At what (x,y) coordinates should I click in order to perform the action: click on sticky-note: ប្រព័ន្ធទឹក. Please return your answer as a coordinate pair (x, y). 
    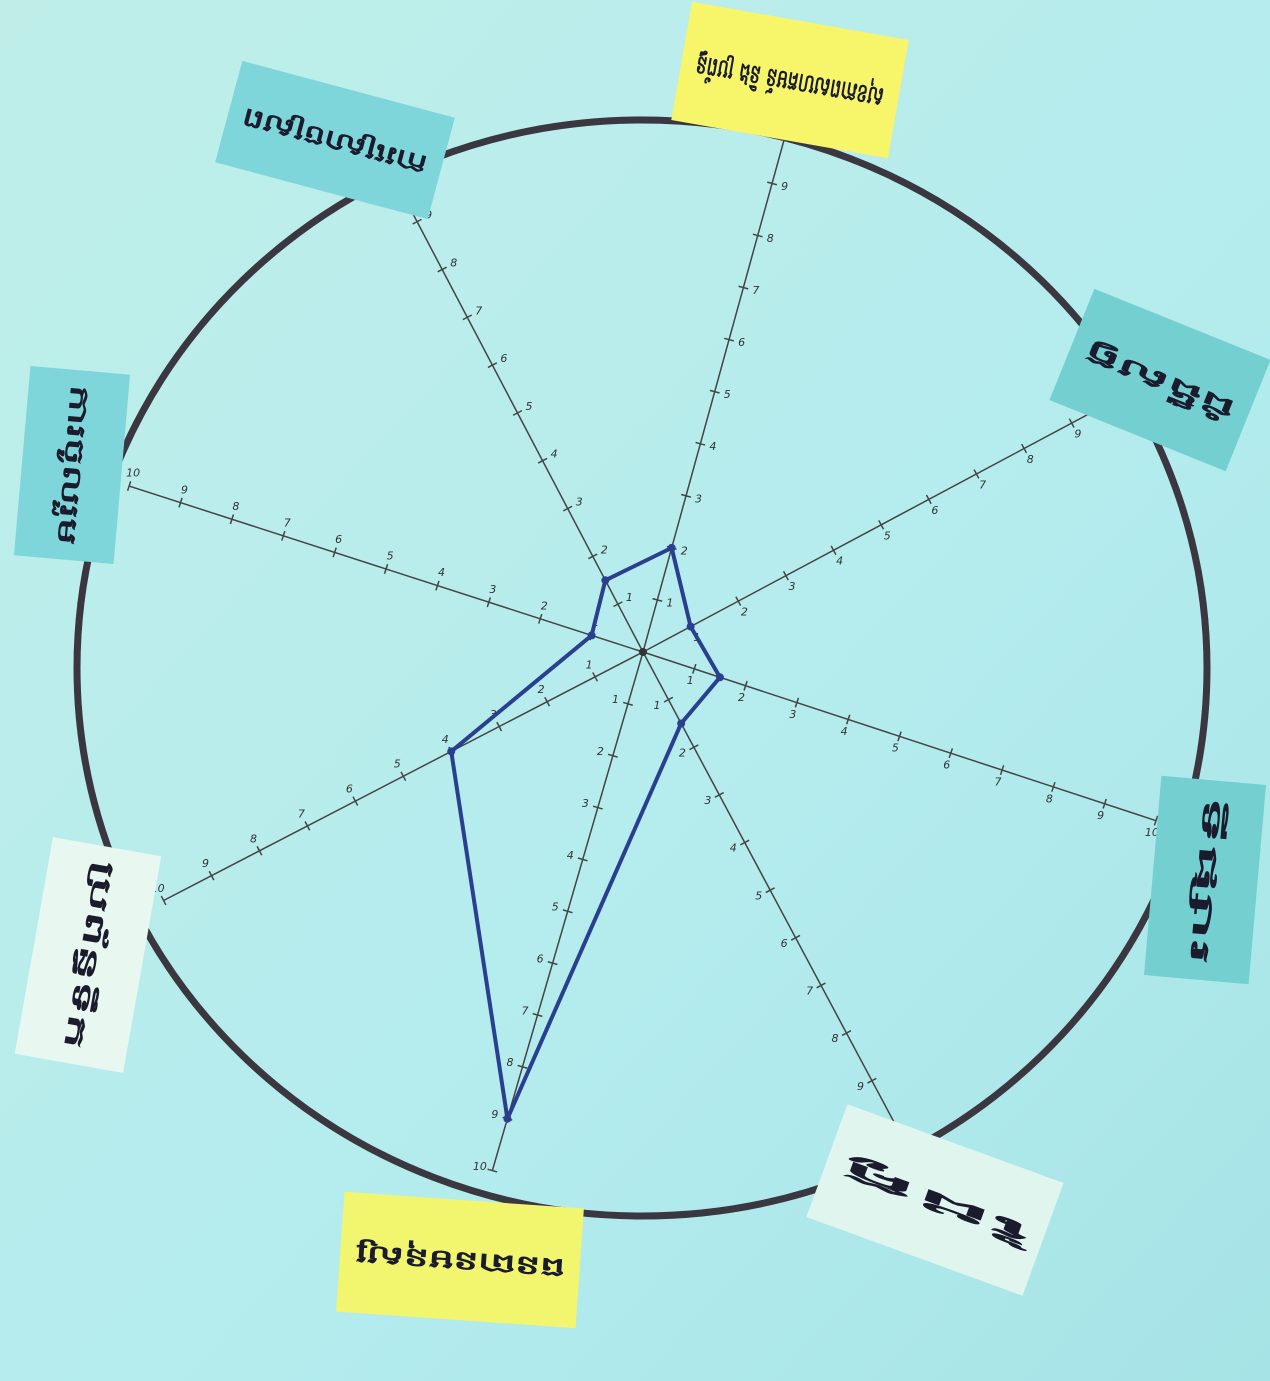
    Looking at the image, I should click on (88, 955).